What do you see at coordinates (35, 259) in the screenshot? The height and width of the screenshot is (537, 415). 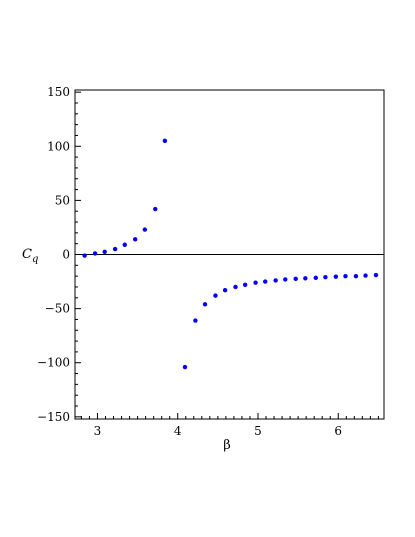 I see `y-axis-label-sub: q` at bounding box center [35, 259].